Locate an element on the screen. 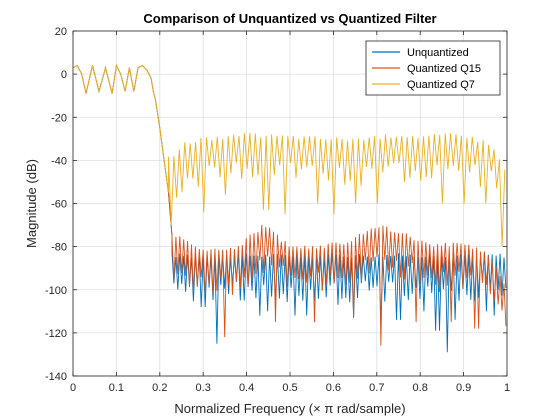 The height and width of the screenshot is (420, 560). x-tick-label: 0.4 is located at coordinates (246, 388).